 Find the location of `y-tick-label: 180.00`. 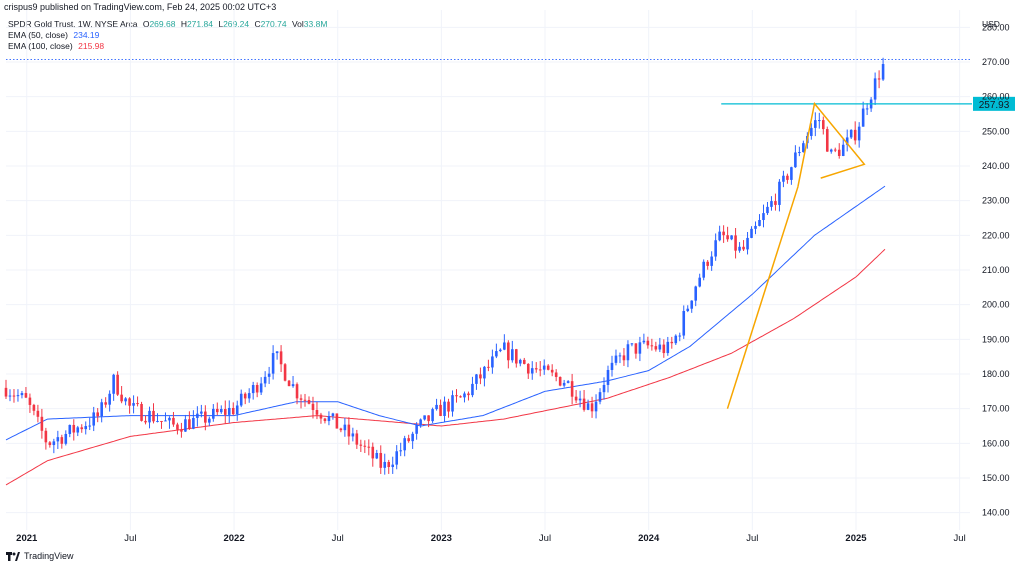

y-tick-label: 180.00 is located at coordinates (996, 374).